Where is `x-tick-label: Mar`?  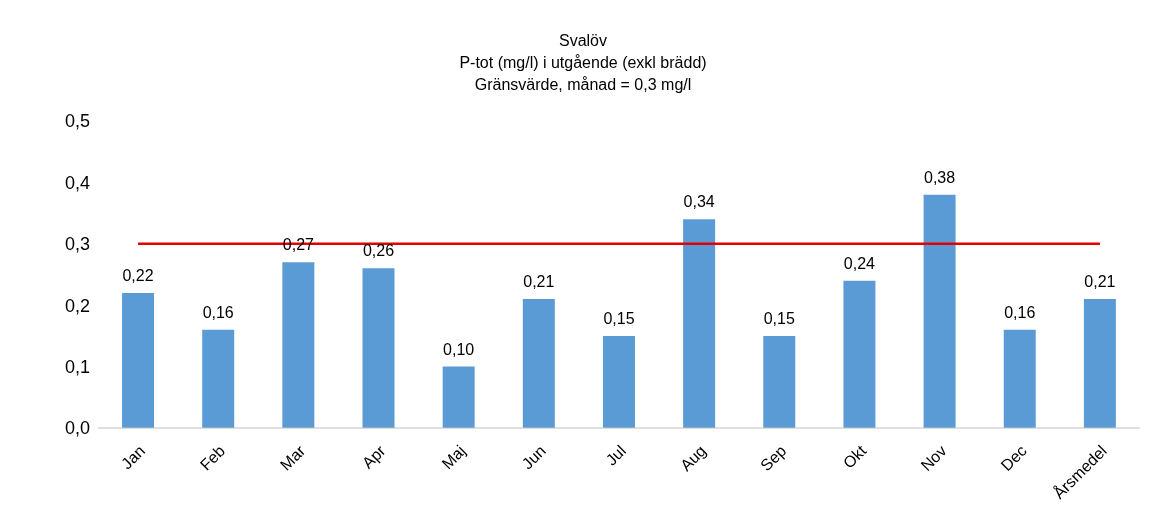 x-tick-label: Mar is located at coordinates (292, 457).